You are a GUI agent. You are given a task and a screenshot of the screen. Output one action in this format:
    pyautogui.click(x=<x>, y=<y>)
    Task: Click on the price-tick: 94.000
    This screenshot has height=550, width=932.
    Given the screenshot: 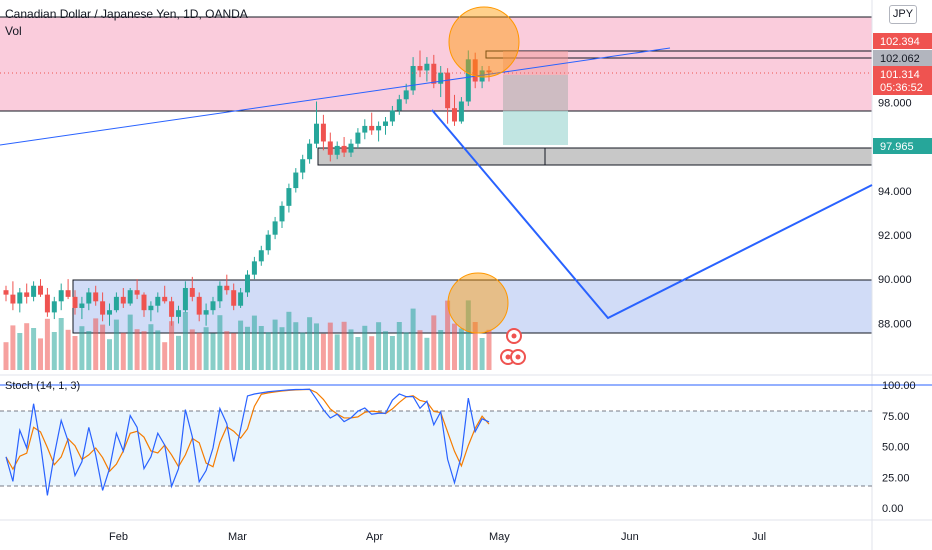 What is the action you would take?
    pyautogui.click(x=895, y=192)
    